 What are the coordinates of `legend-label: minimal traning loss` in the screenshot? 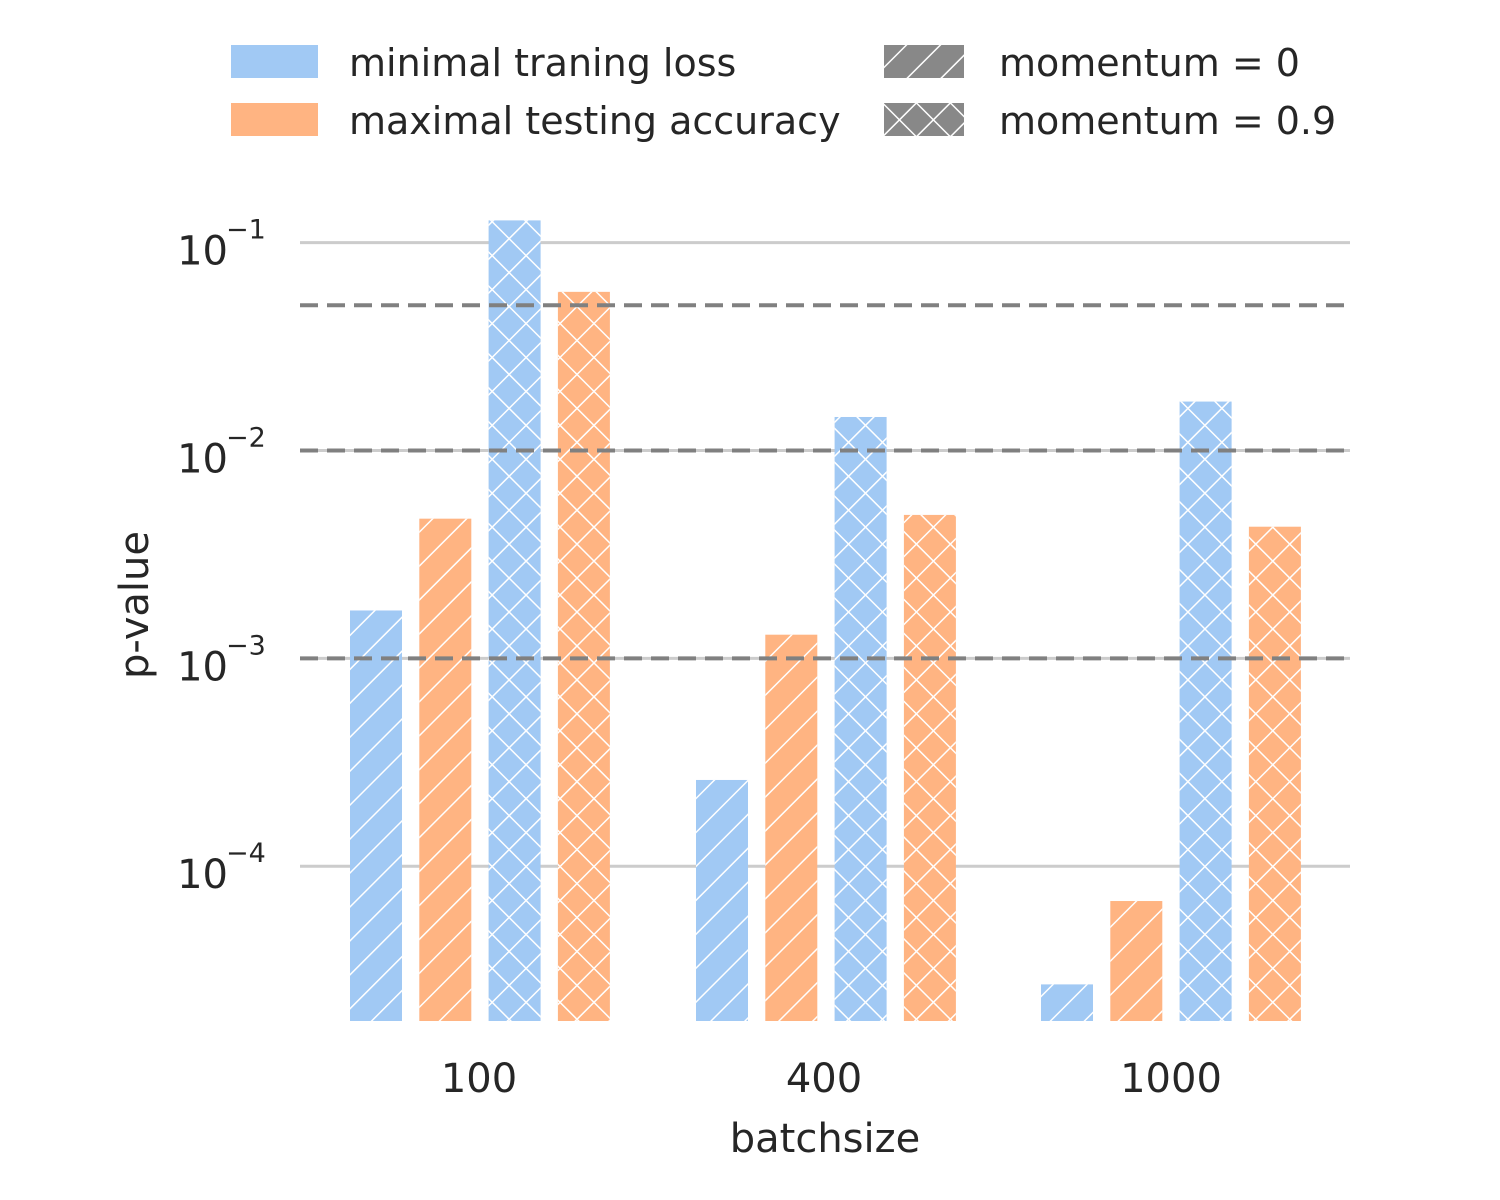 It's located at (542, 63).